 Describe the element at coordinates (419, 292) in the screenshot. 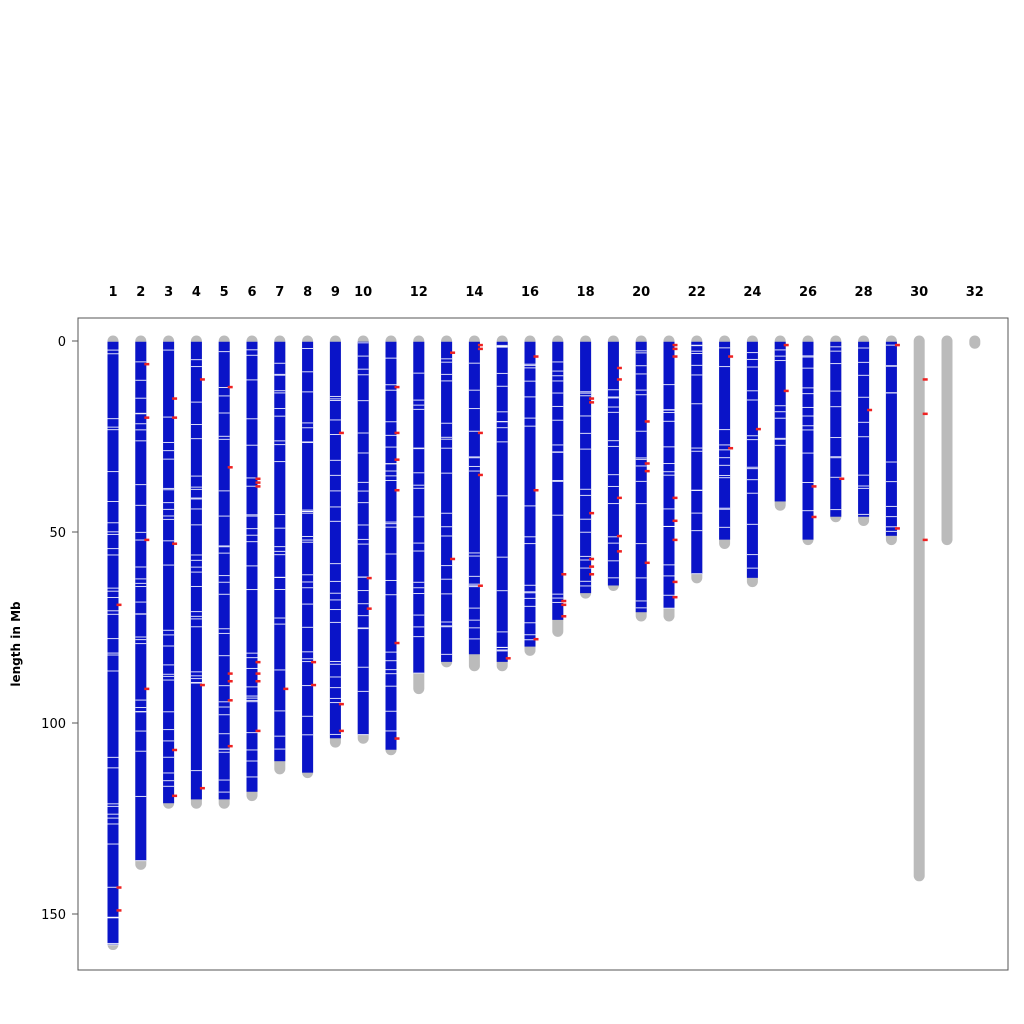

I see `x-tick-label: 12` at that location.